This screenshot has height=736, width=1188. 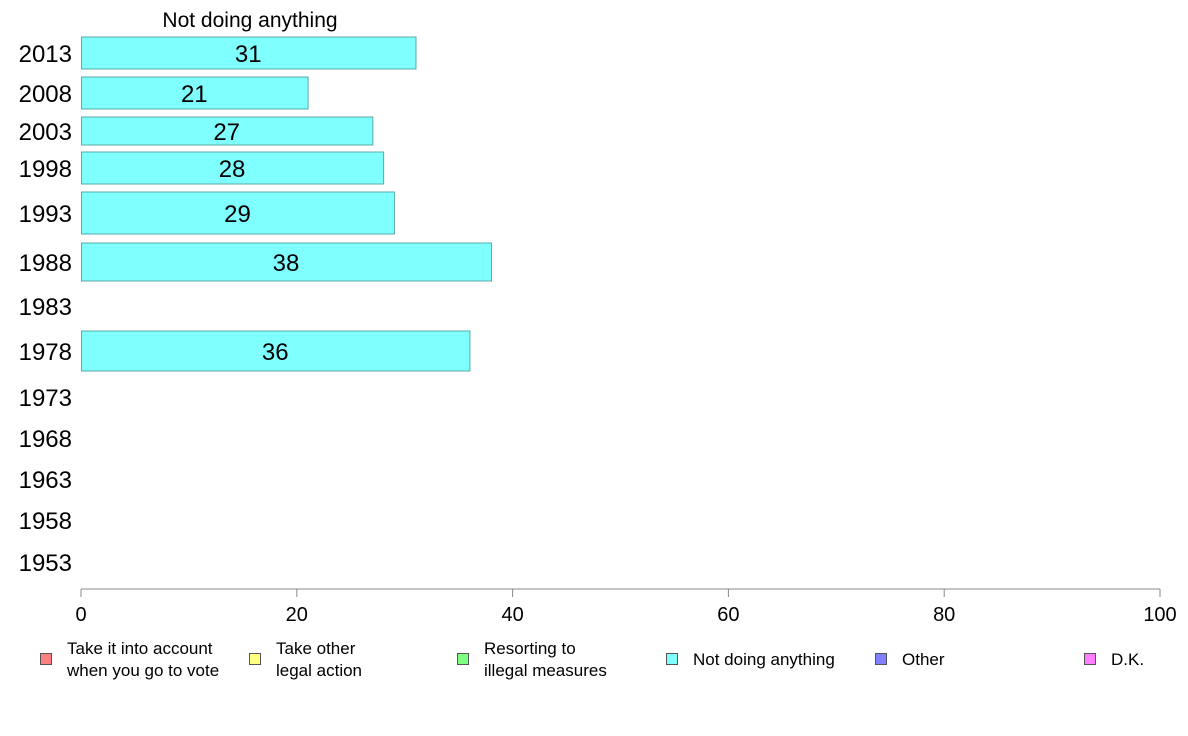 I want to click on year-label-1953: 1953, so click(x=45, y=563).